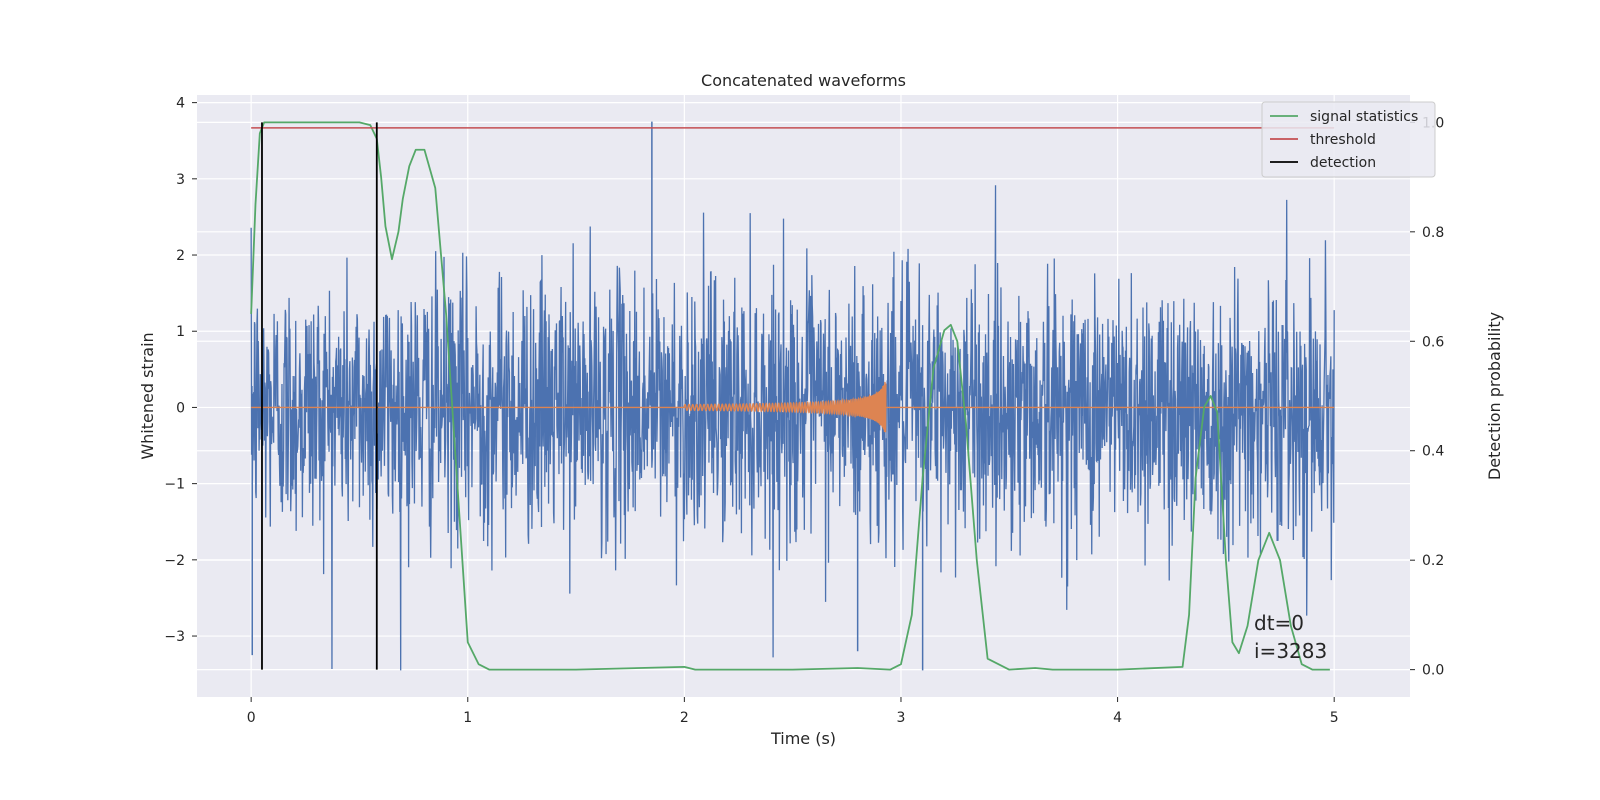 The width and height of the screenshot is (1600, 800). I want to click on annotation-dt: dt=0, so click(1279, 623).